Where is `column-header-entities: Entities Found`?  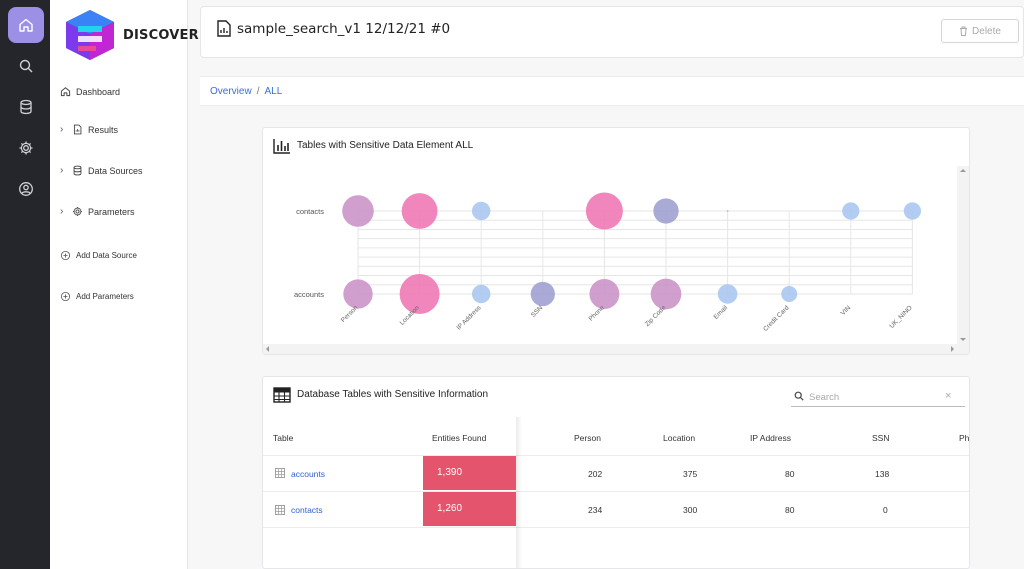 column-header-entities: Entities Found is located at coordinates (459, 438).